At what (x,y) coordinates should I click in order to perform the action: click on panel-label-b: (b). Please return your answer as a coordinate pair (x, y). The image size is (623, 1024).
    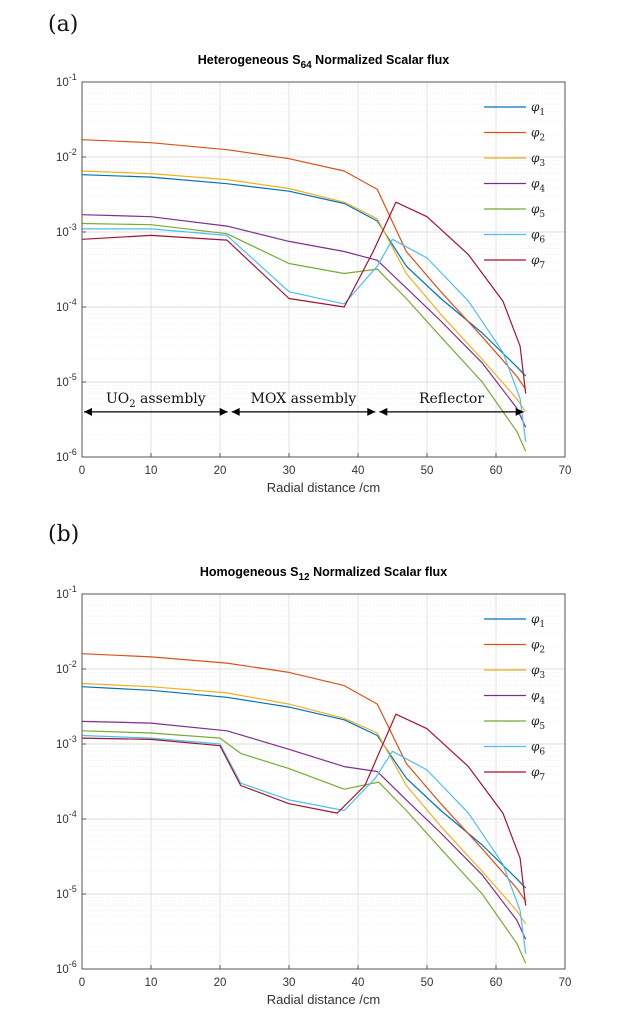
    Looking at the image, I should click on (64, 534).